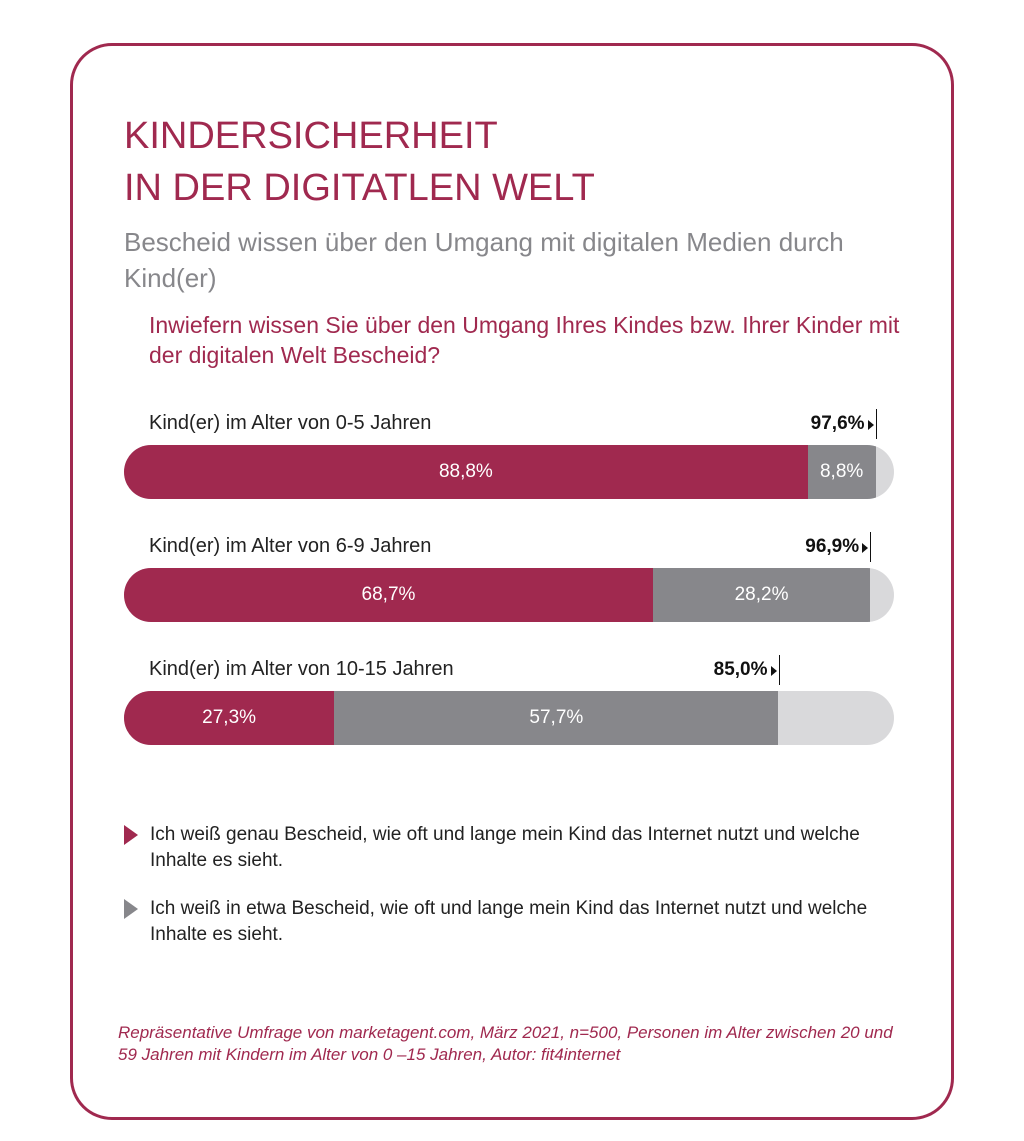 This screenshot has width=1024, height=1141. I want to click on bar-track: 88,8% 8,8%, so click(509, 472).